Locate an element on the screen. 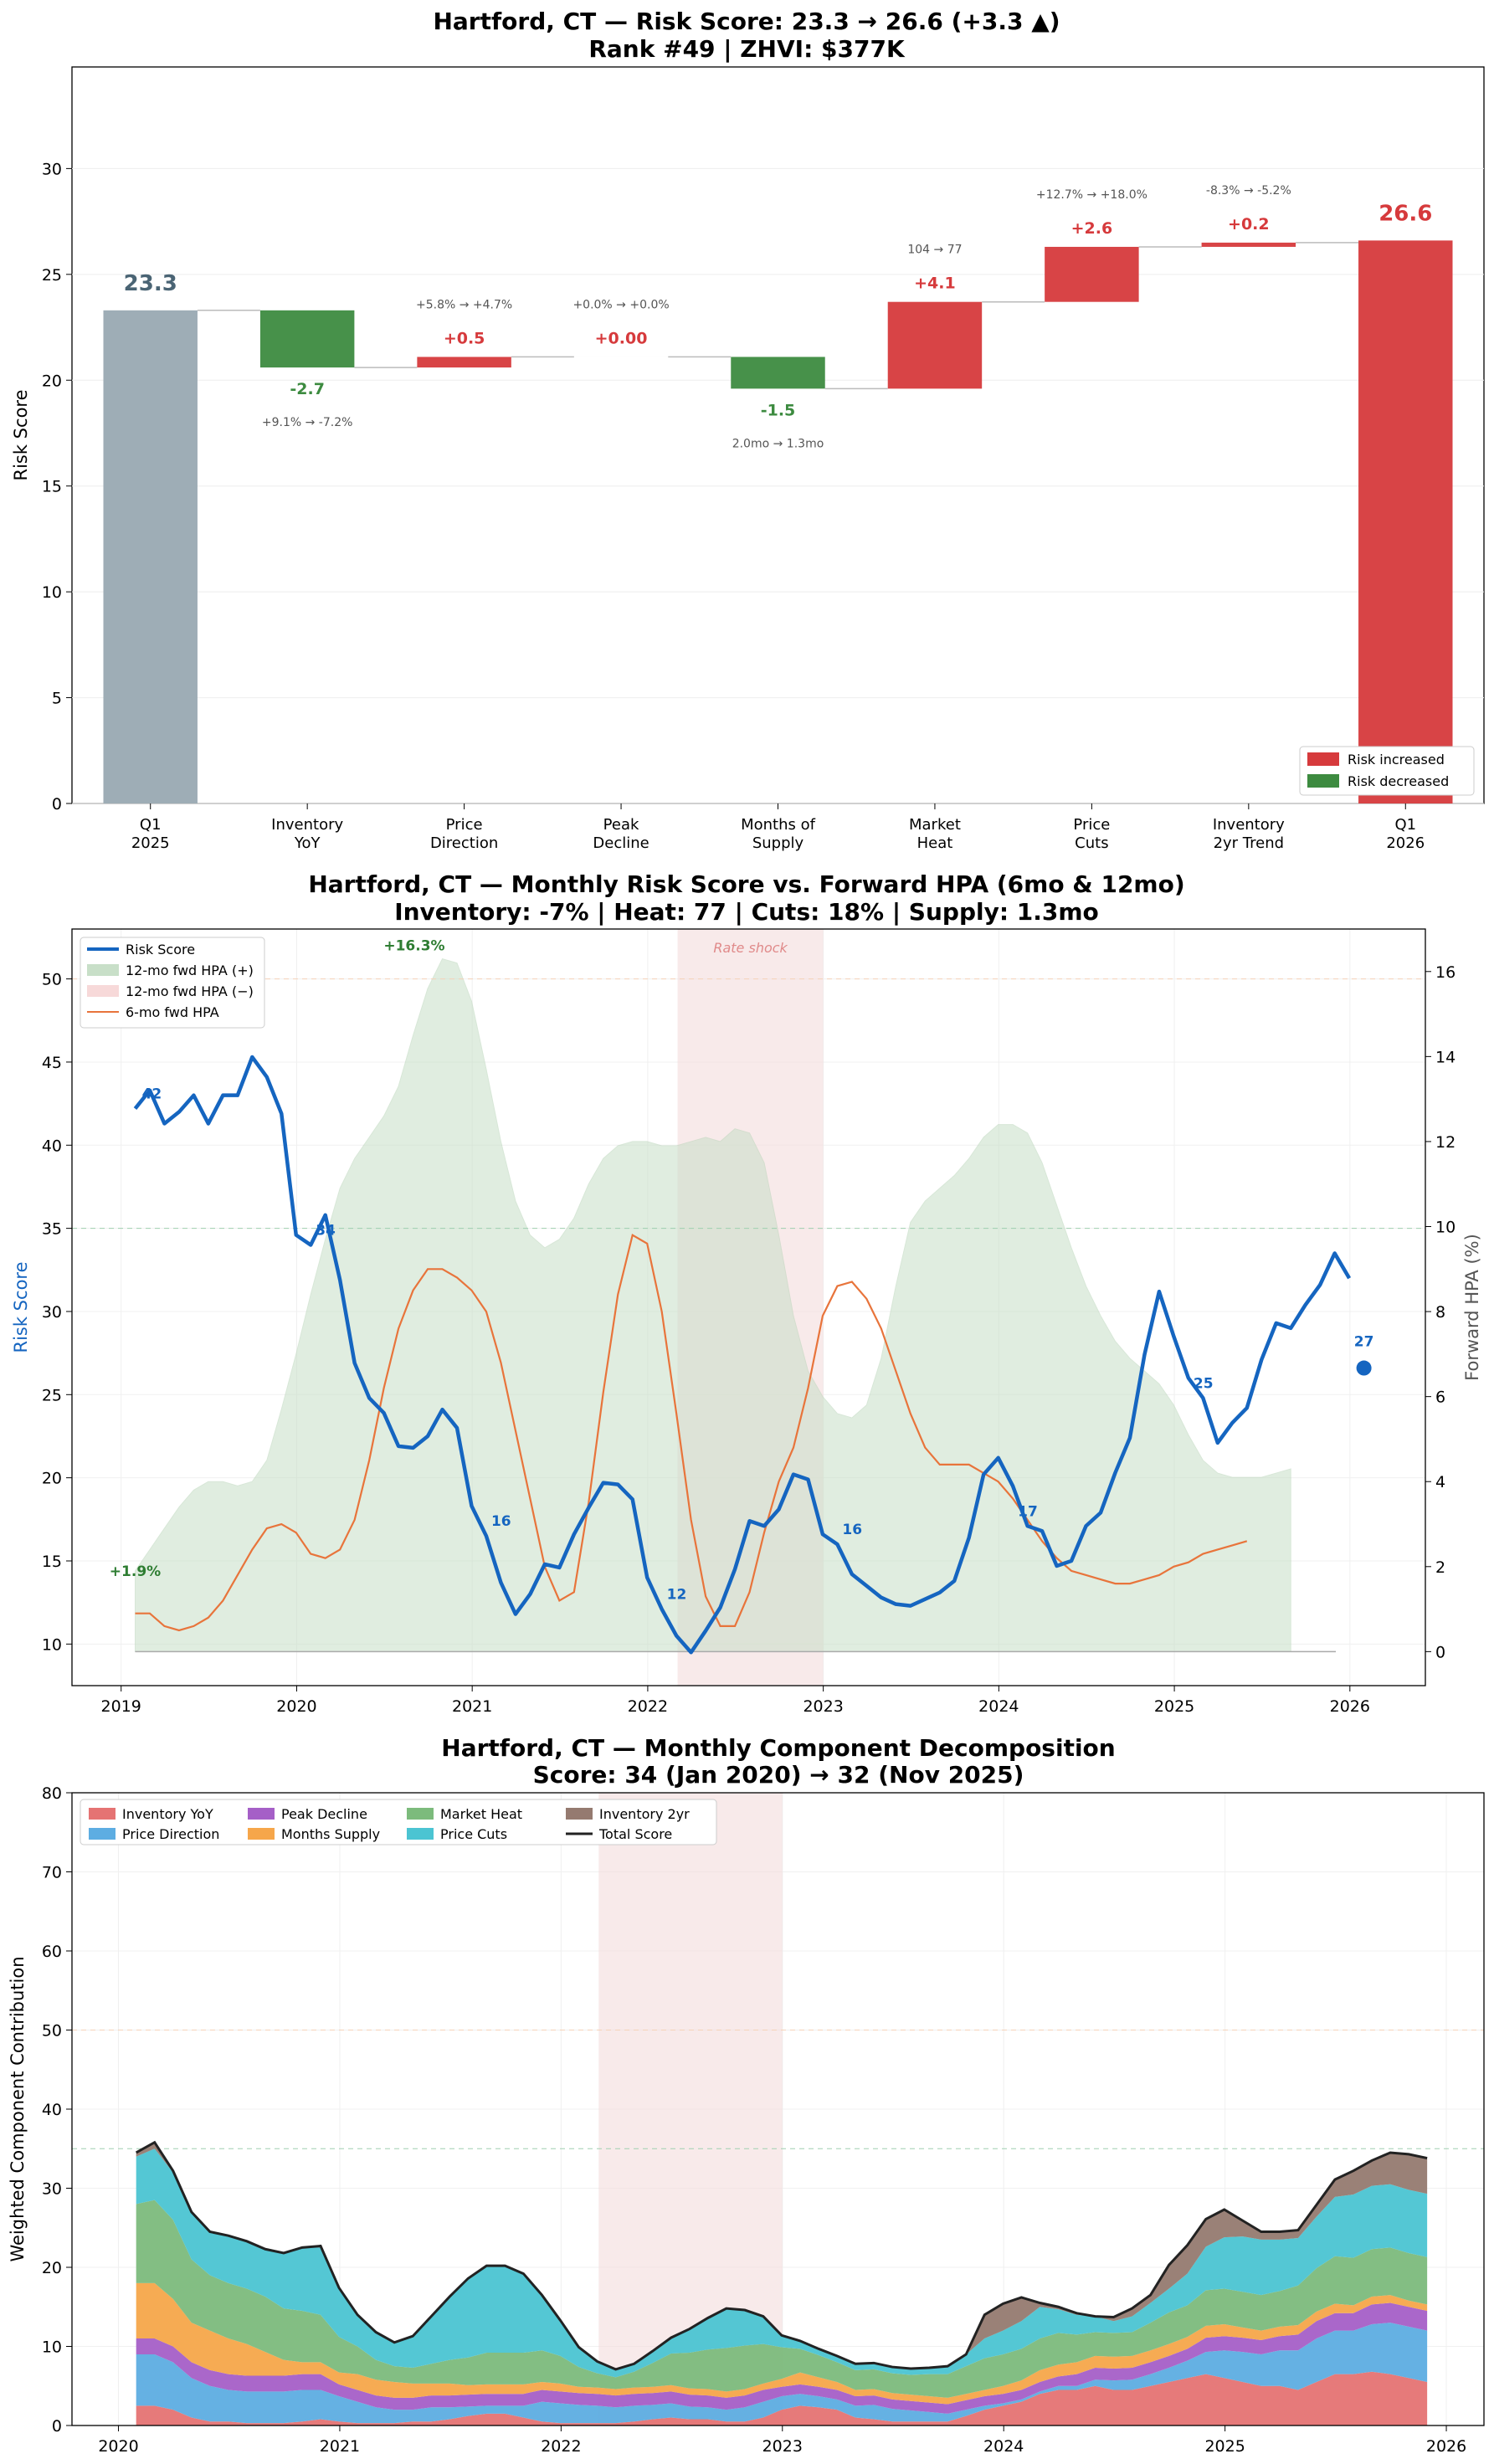  risk-point-label: 42 is located at coordinates (152, 1094).